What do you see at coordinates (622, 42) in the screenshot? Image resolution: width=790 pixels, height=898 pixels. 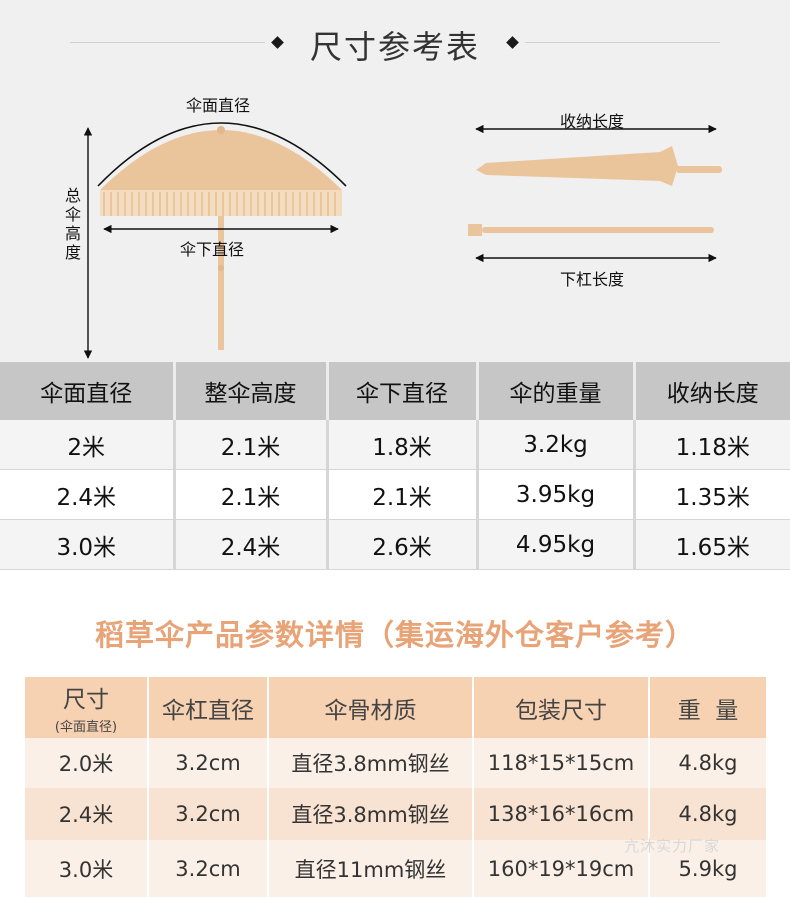 I see `heading-right-rule` at bounding box center [622, 42].